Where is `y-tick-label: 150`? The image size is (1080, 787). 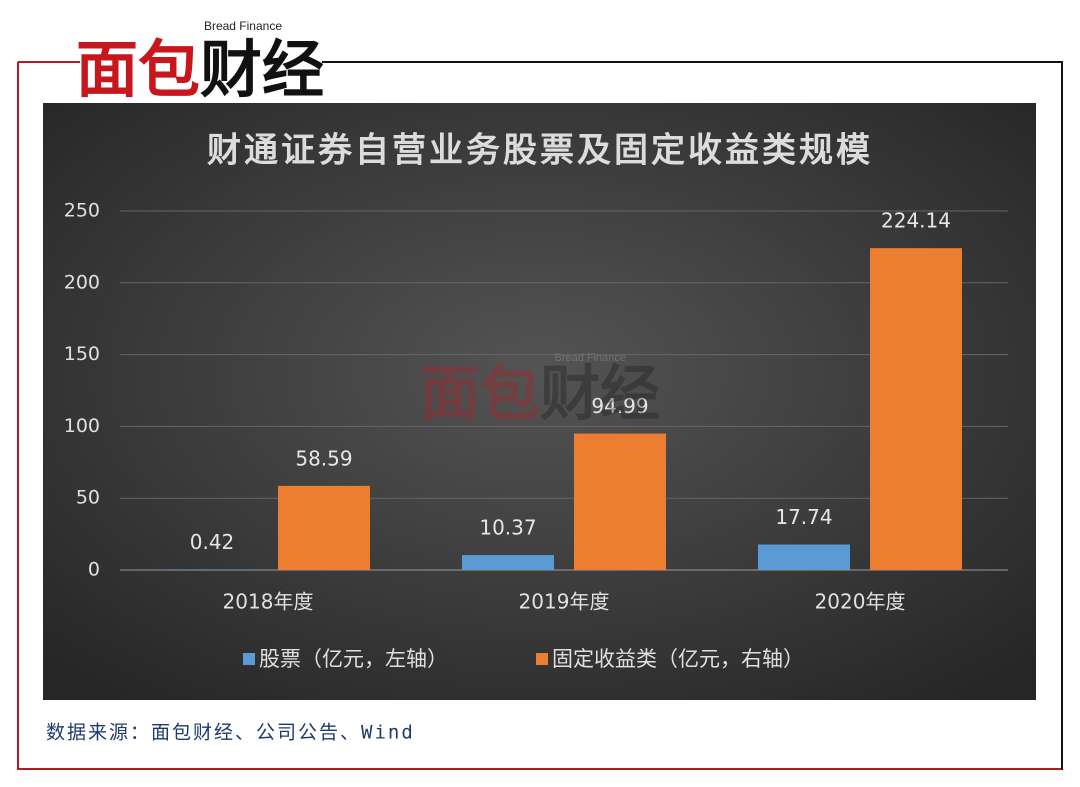 y-tick-label: 150 is located at coordinates (82, 354).